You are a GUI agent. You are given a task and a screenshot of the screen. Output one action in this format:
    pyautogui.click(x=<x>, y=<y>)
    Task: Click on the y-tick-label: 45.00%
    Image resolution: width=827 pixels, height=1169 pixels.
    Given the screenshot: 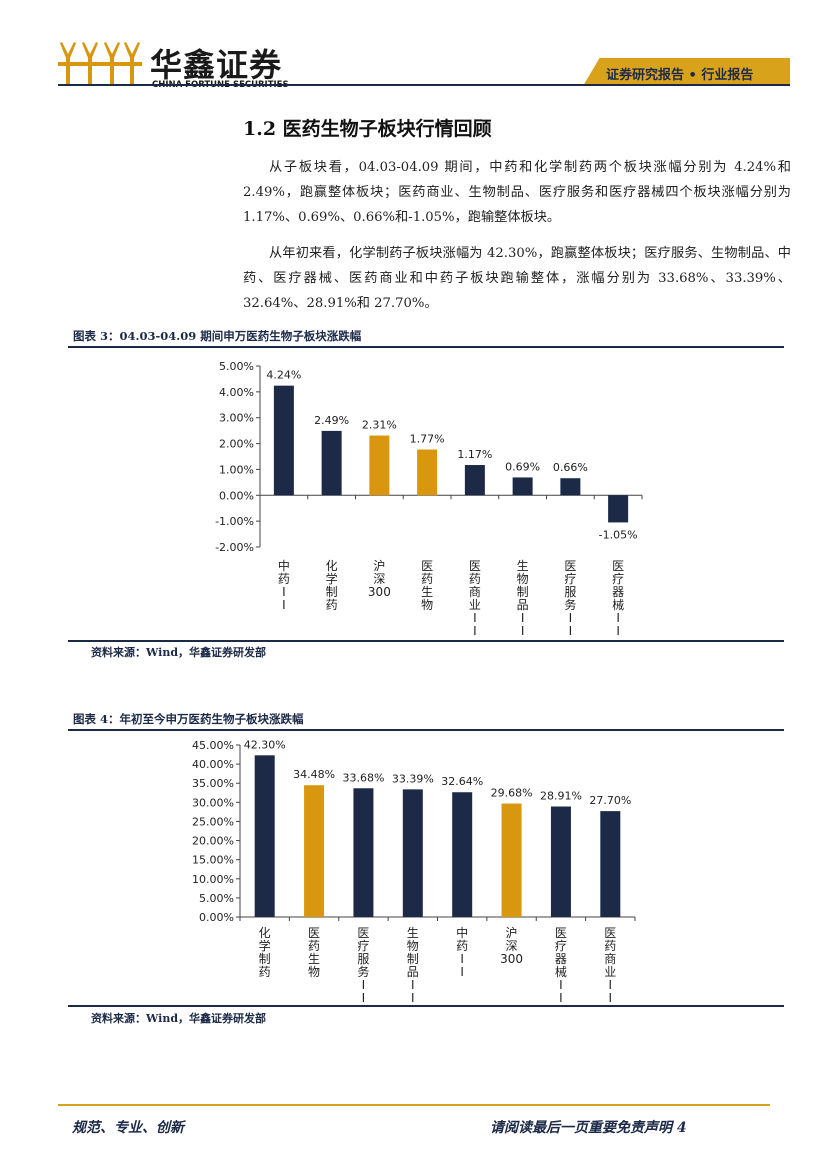 What is the action you would take?
    pyautogui.click(x=213, y=745)
    